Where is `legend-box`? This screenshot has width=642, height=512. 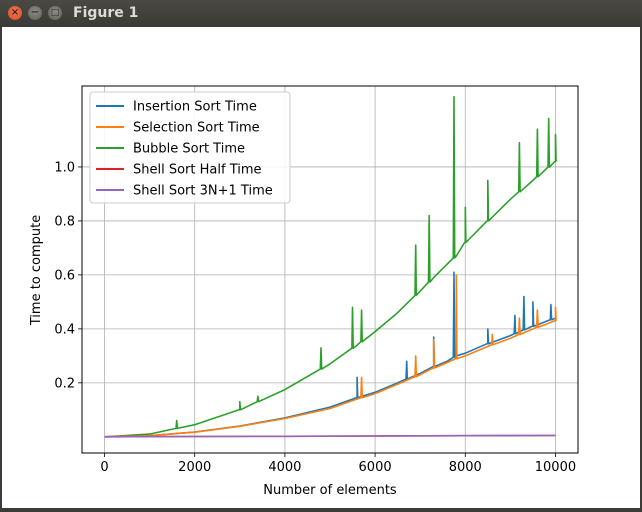 legend-box is located at coordinates (190, 147).